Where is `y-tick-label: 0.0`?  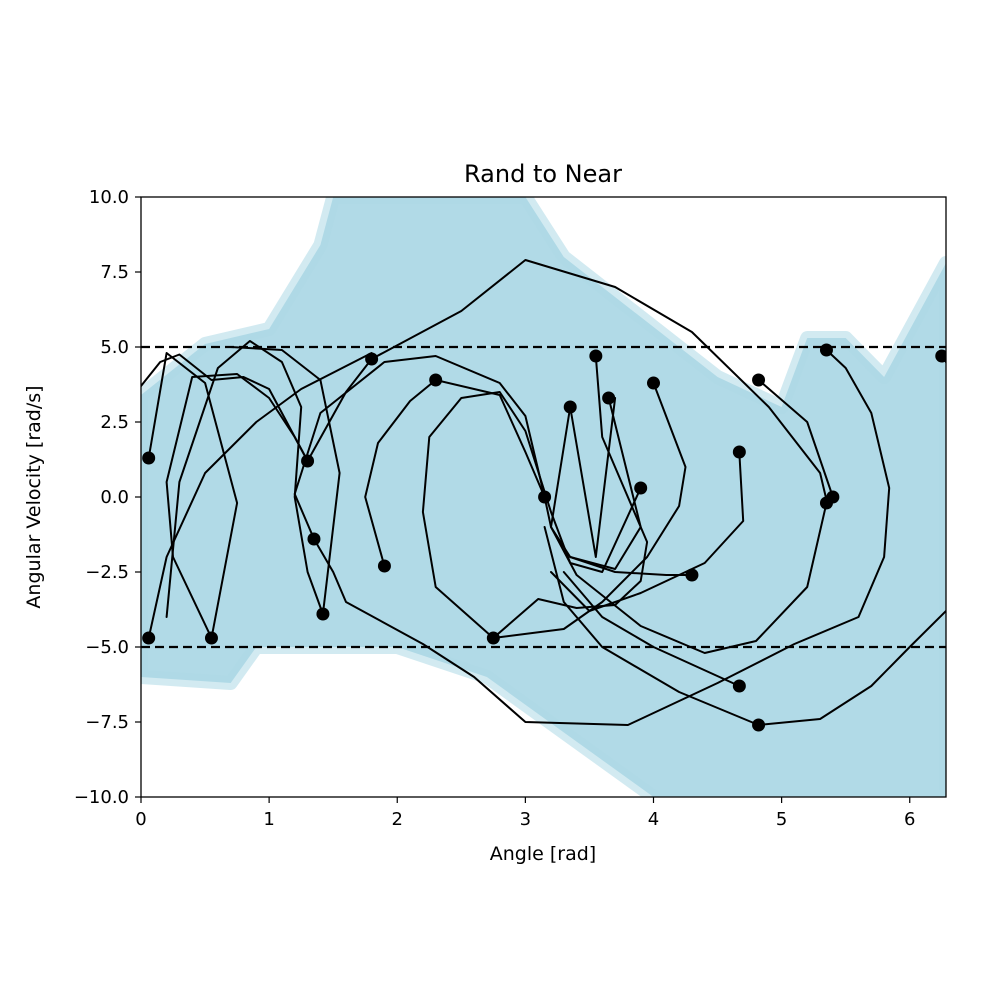
y-tick-label: 0.0 is located at coordinates (114, 497).